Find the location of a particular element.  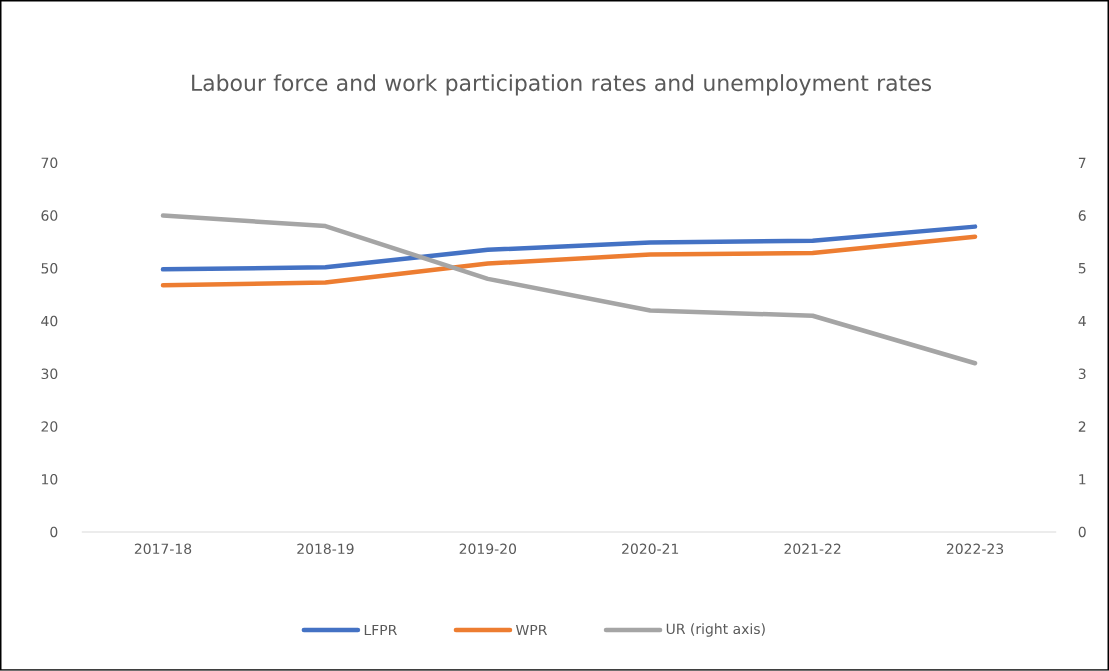

x-tick-label: 2020-21 is located at coordinates (650, 549).